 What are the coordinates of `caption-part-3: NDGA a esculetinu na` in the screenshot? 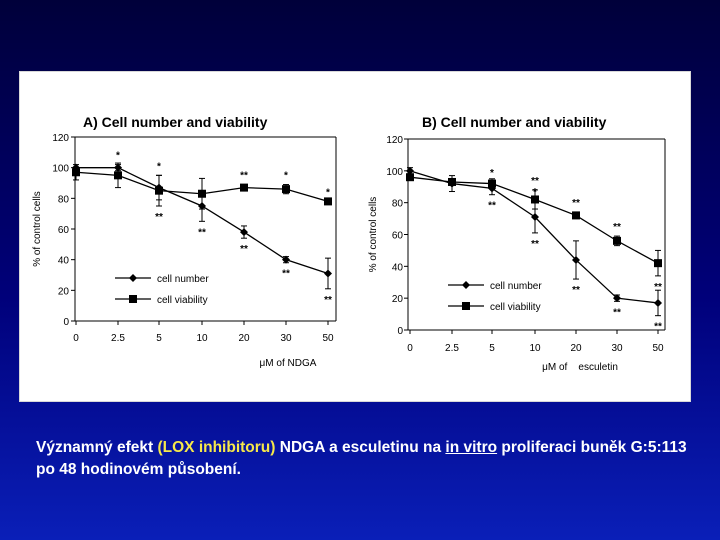 It's located at (360, 447).